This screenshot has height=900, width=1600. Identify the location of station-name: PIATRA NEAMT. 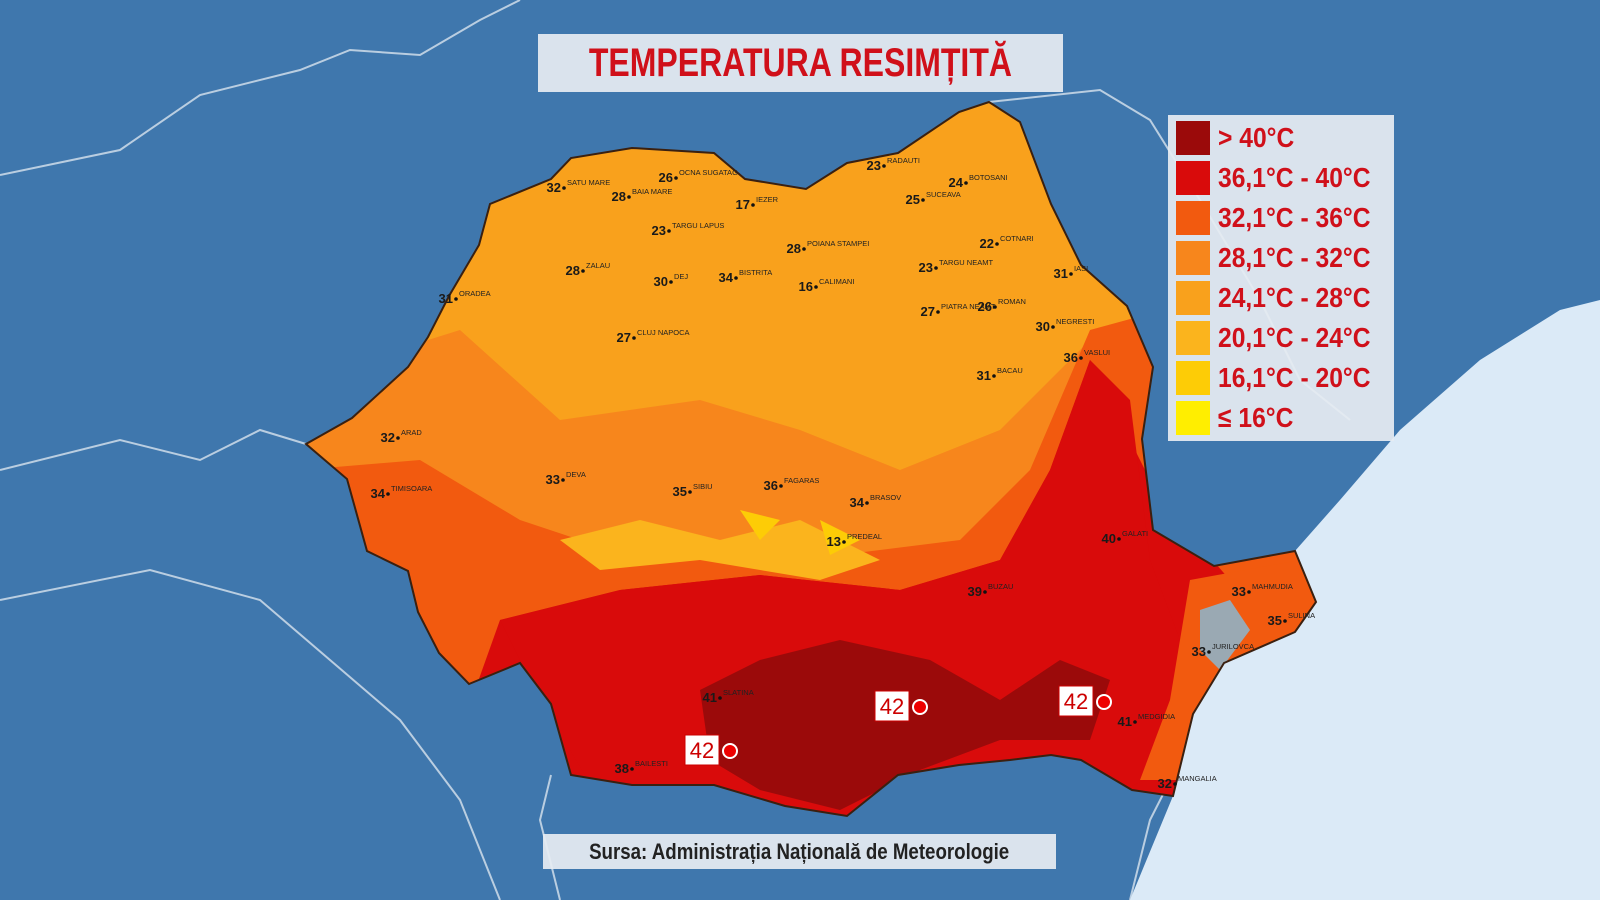
(968, 306).